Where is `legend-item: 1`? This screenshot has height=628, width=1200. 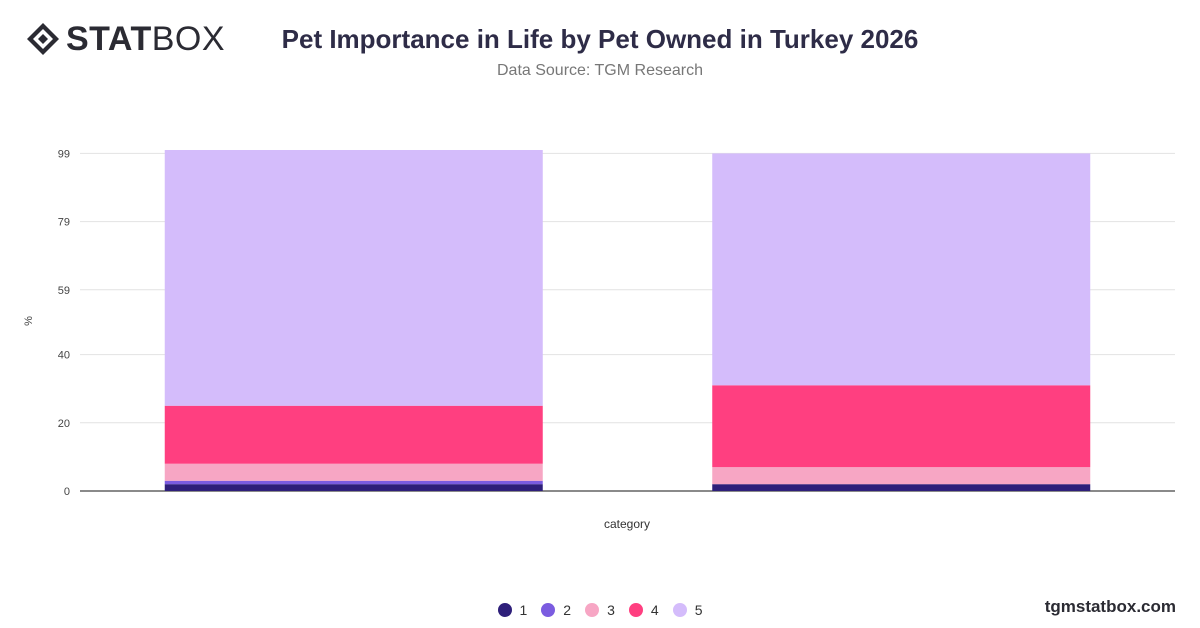
legend-item: 1 is located at coordinates (512, 610).